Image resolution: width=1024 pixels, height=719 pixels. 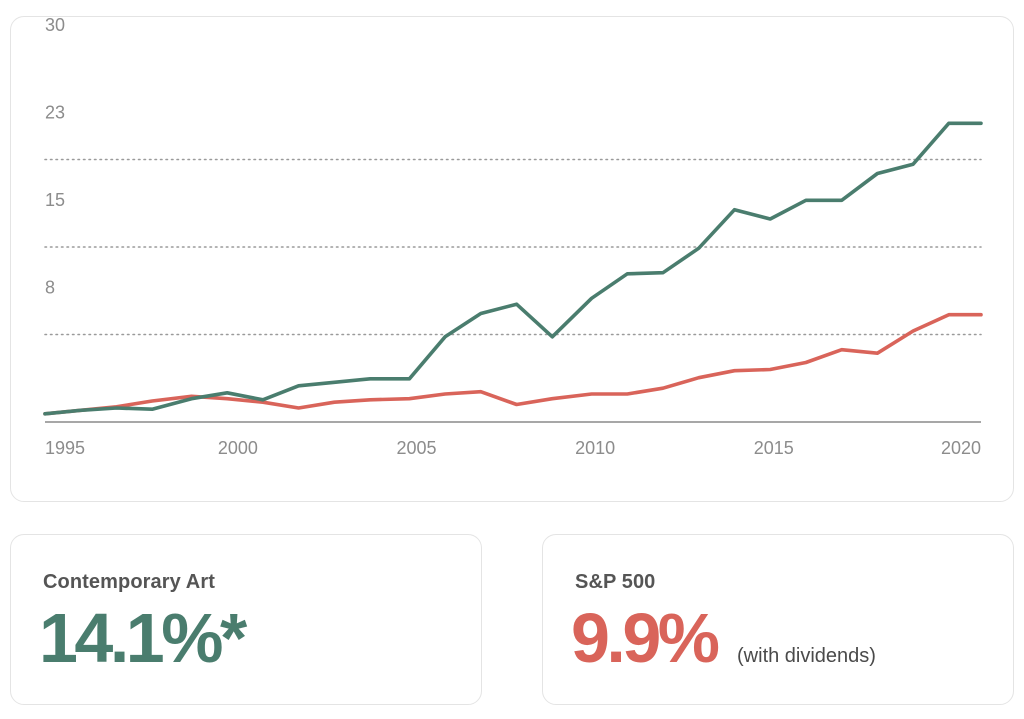 I want to click on stat-card-contemporary-art: Contemporary Art 14.1%*, so click(x=246, y=619).